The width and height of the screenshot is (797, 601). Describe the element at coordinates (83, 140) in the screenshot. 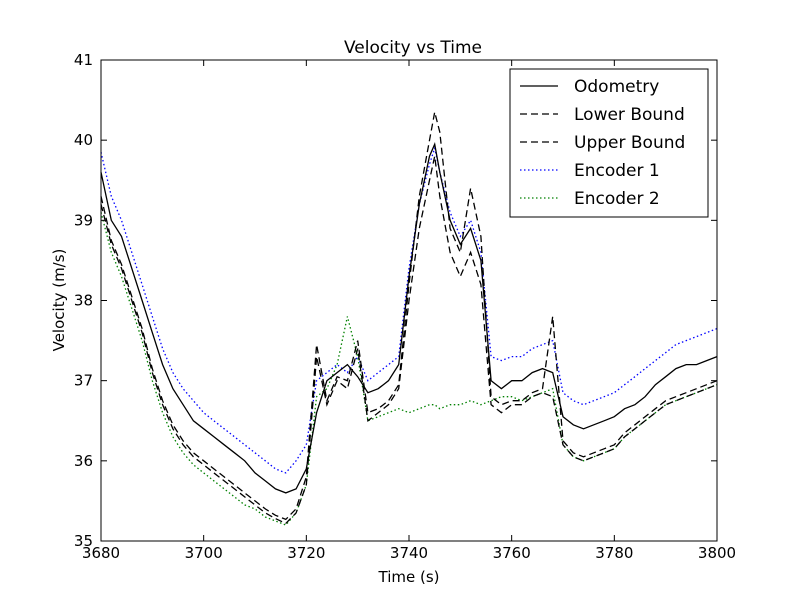

I see `y-tick-label: 40` at that location.